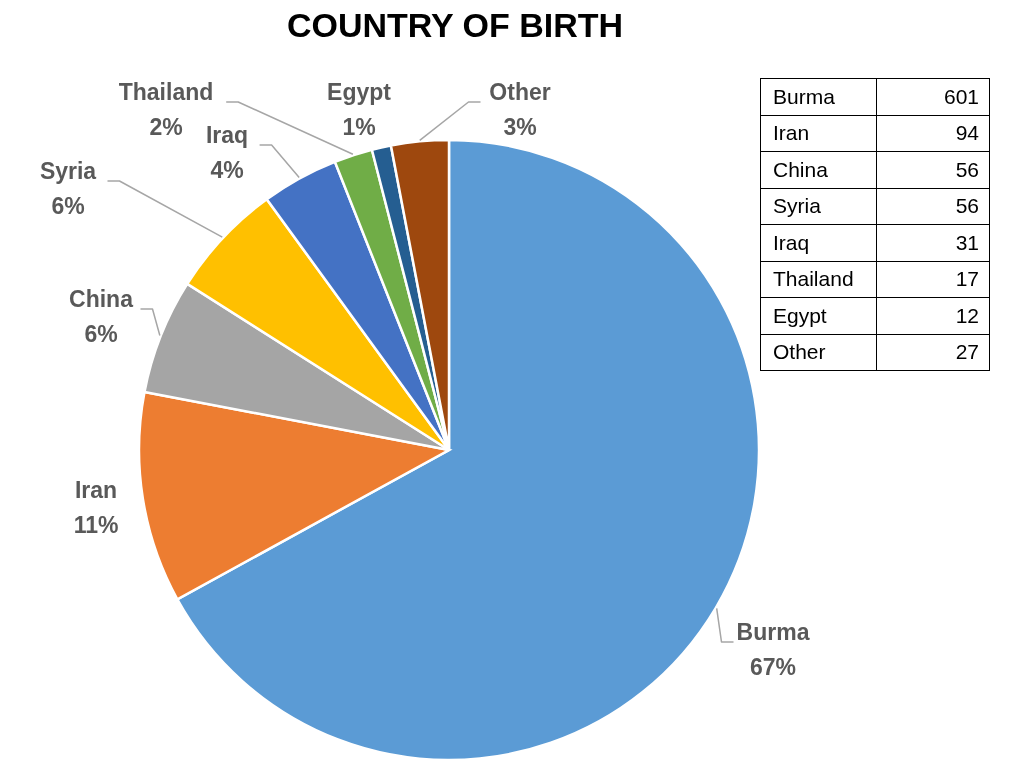 The image size is (1024, 775). I want to click on category-label: Thailand, so click(818, 279).